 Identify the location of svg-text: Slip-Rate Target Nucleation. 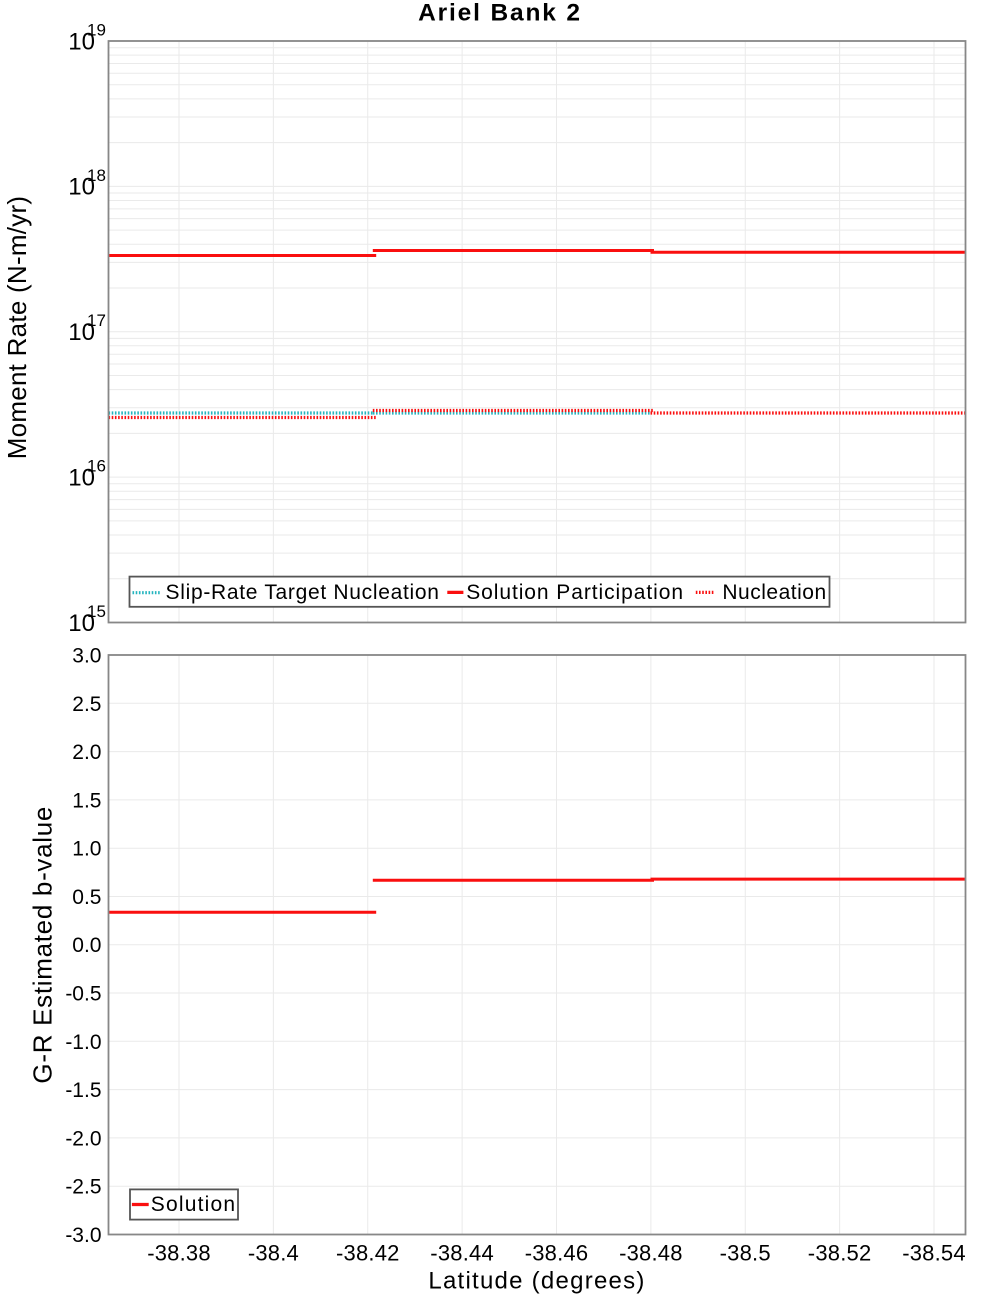
(303, 592).